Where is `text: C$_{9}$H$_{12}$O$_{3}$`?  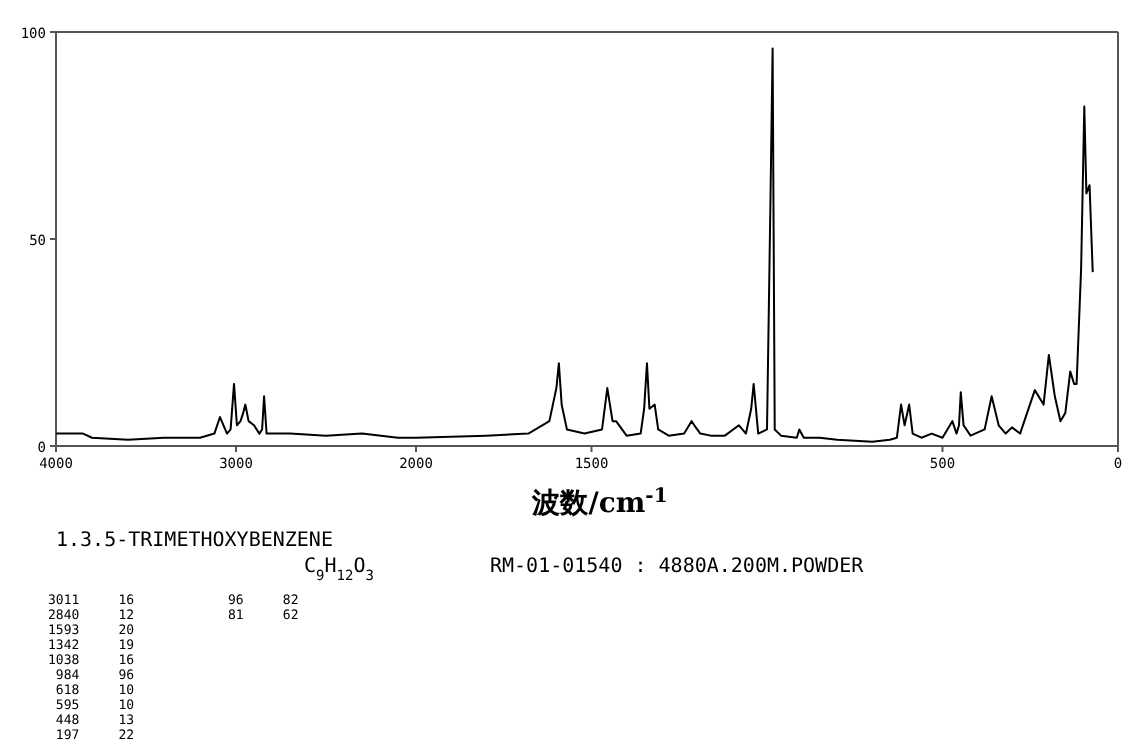 text: C$_{9}$H$_{12}$O$_{3}$ is located at coordinates (339, 570).